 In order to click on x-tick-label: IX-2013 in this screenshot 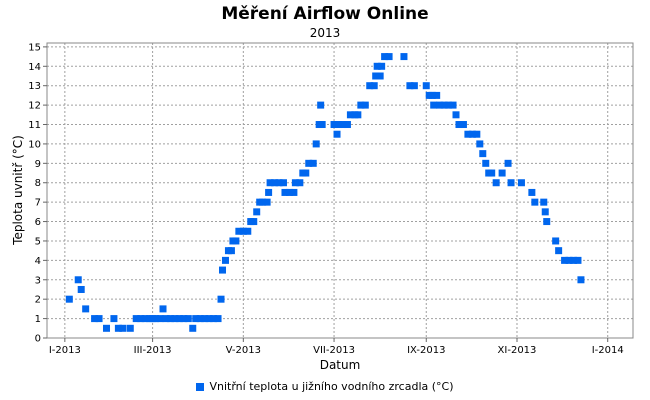, I will do `click(426, 350)`.